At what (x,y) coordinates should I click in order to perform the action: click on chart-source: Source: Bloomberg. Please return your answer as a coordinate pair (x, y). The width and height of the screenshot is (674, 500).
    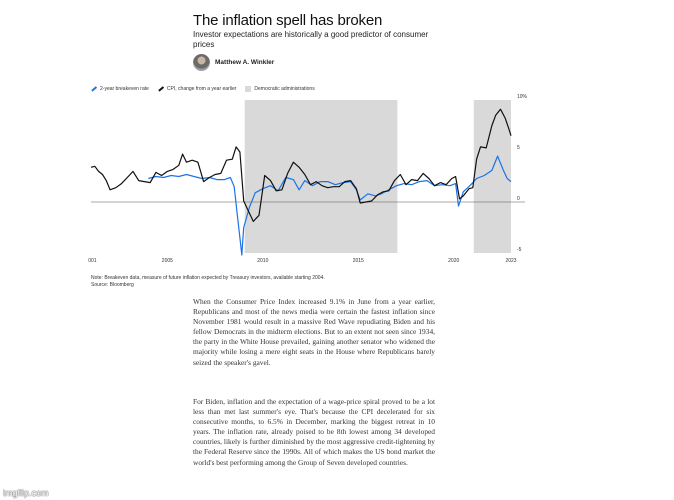
    Looking at the image, I should click on (112, 285).